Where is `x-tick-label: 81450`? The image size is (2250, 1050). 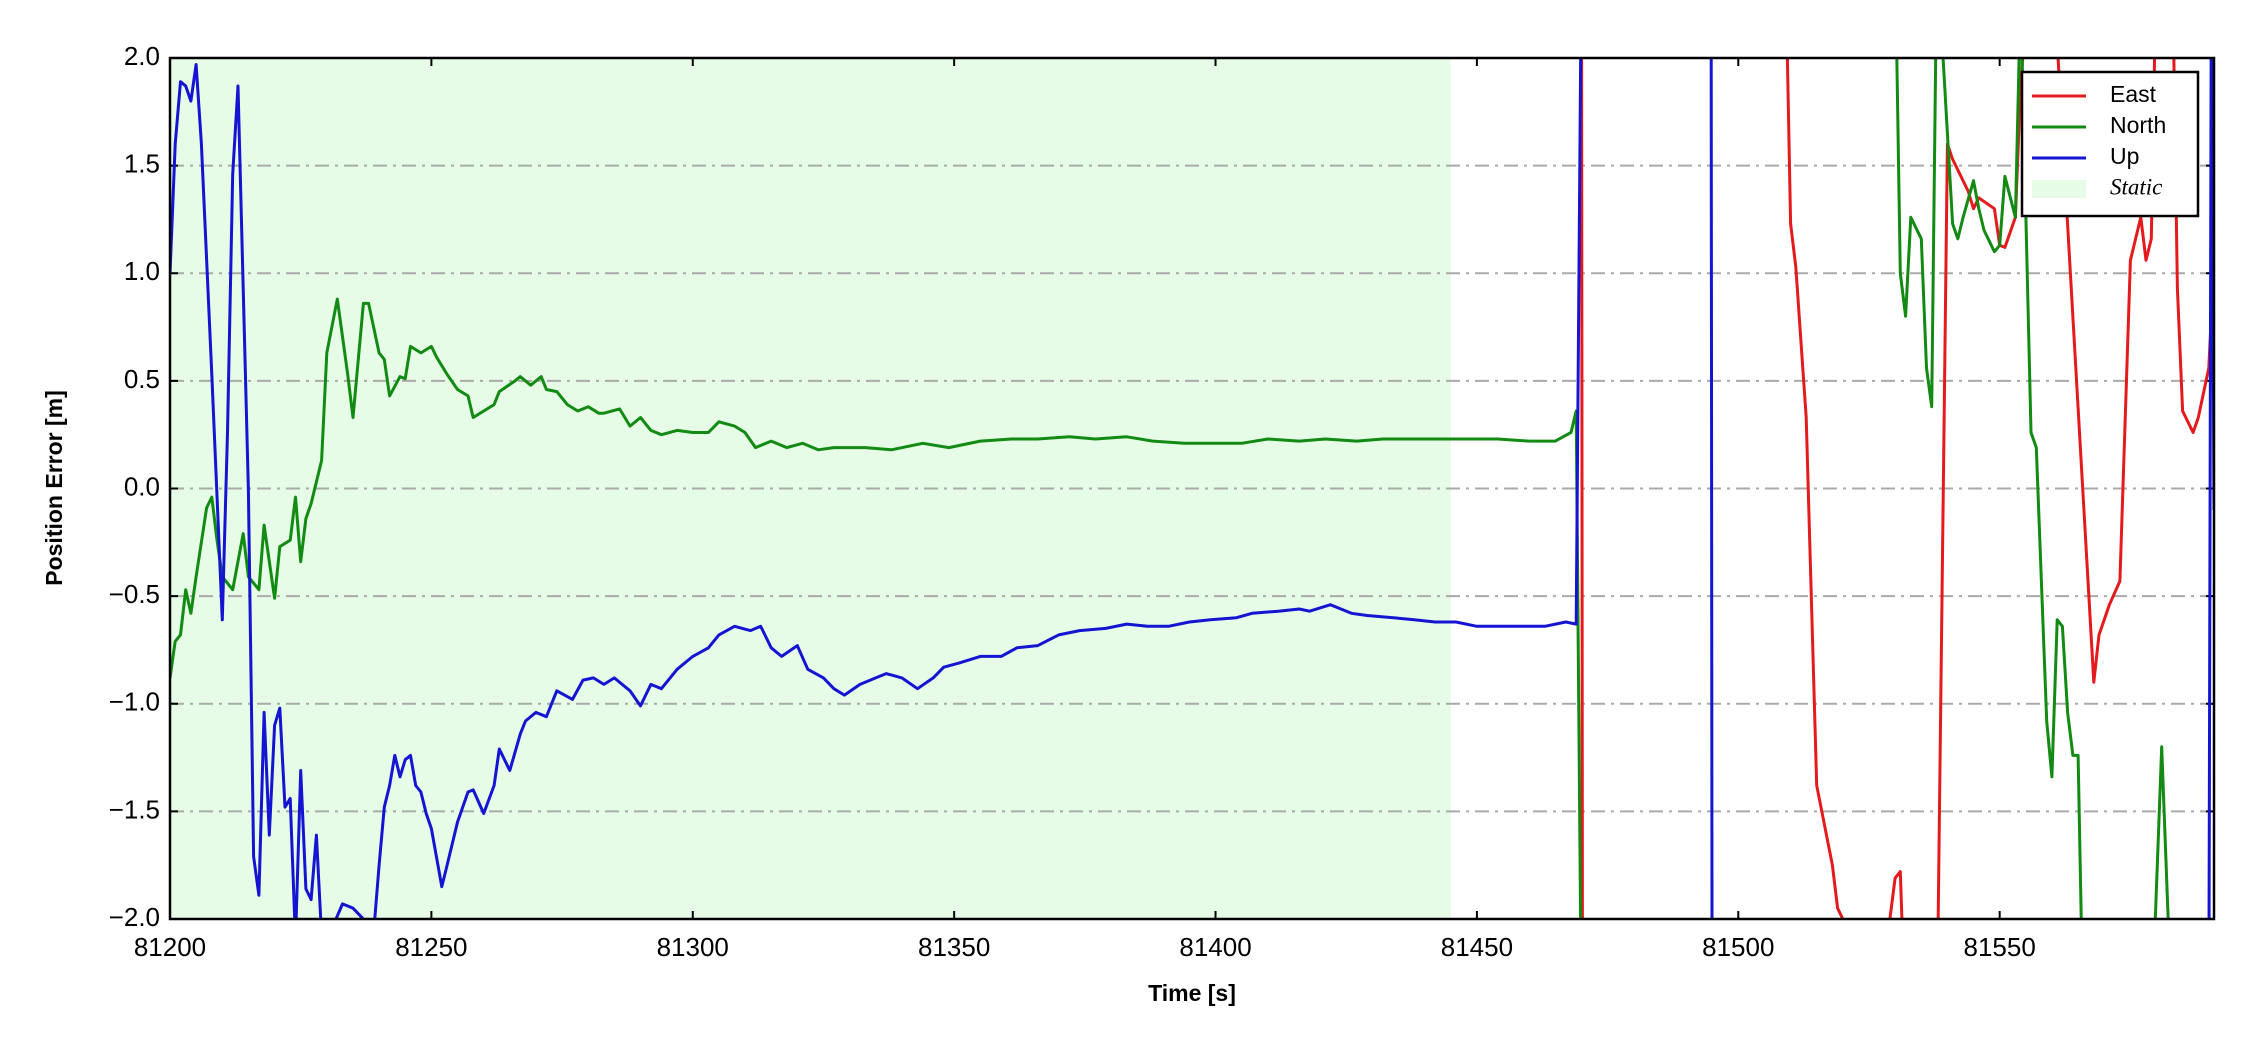
x-tick-label: 81450 is located at coordinates (1477, 947).